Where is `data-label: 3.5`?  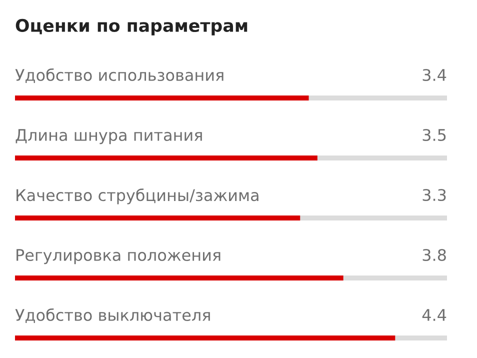 data-label: 3.5 is located at coordinates (434, 135).